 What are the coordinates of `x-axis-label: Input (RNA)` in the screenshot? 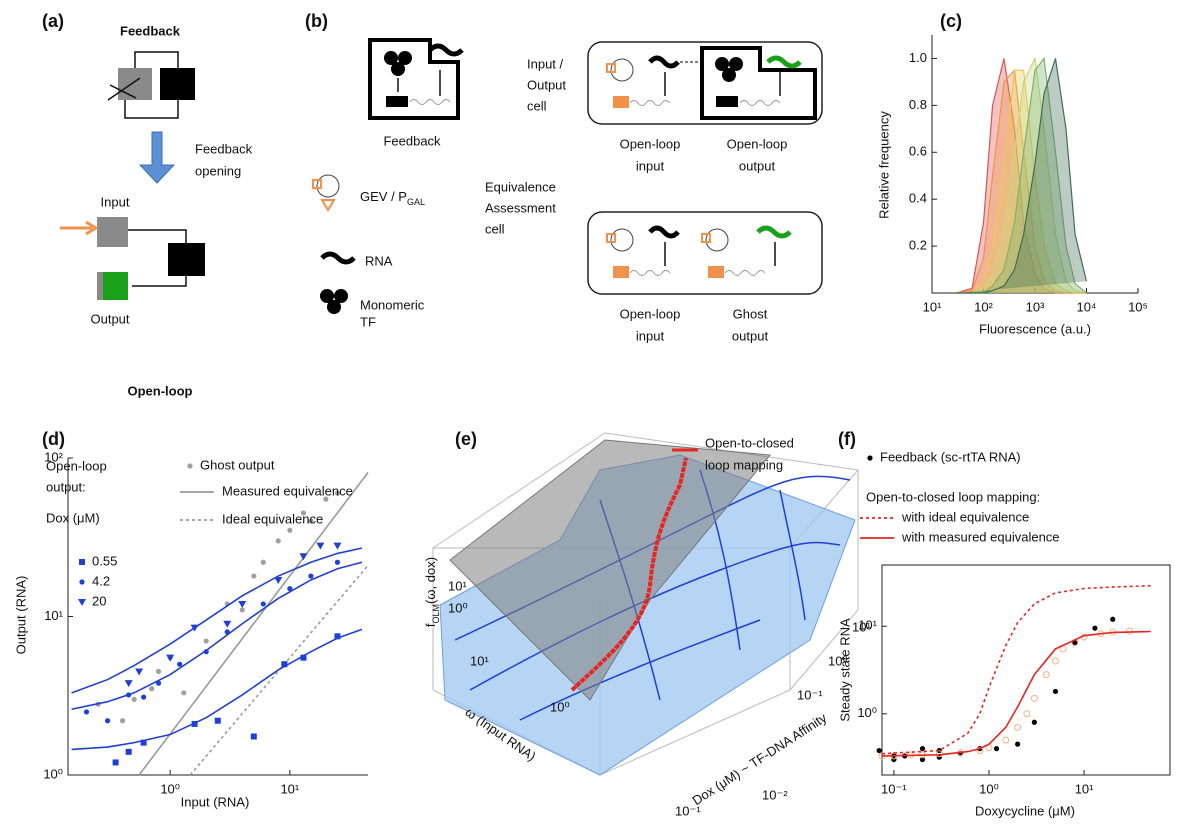 It's located at (215, 801).